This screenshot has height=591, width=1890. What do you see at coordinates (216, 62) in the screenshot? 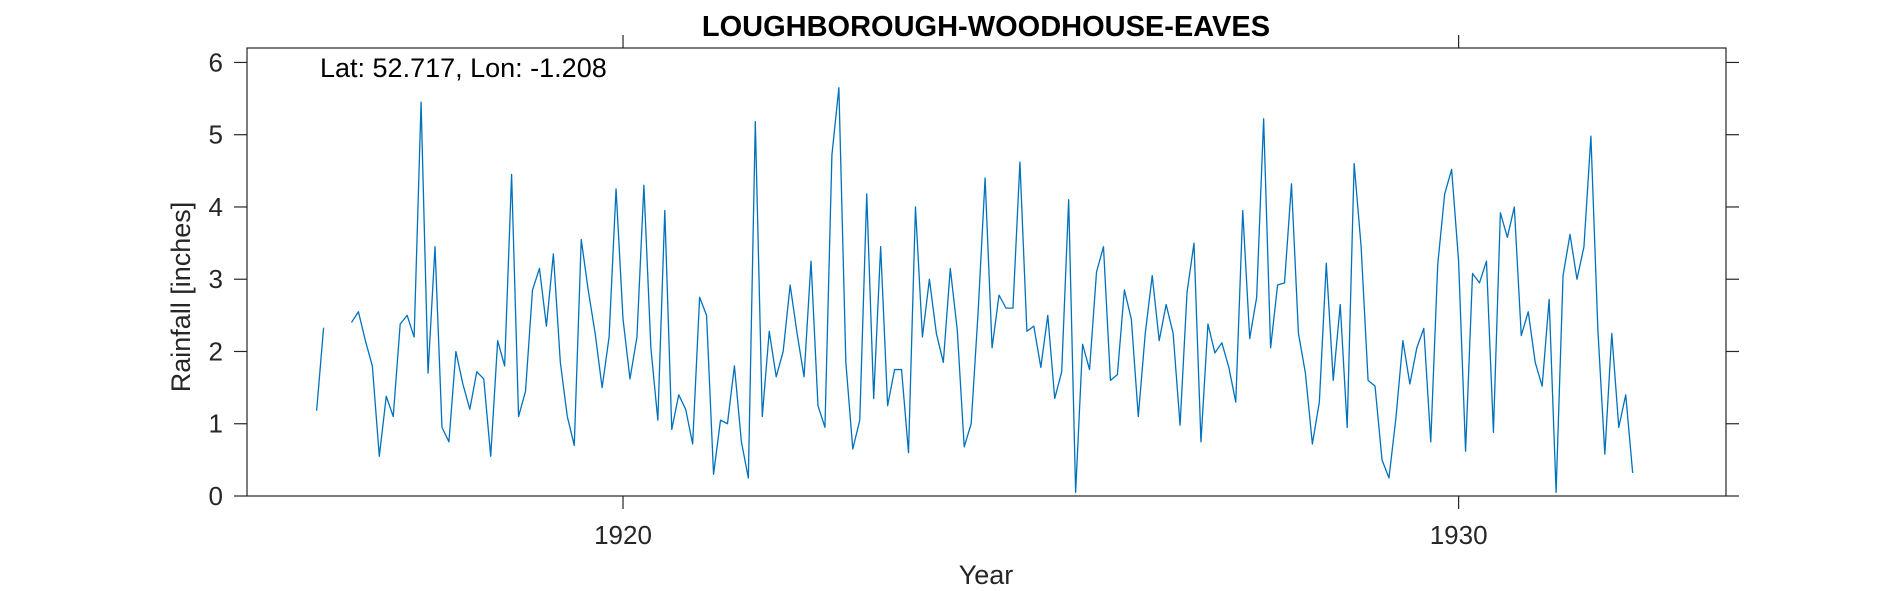
I see `y-tick-label: 6` at bounding box center [216, 62].